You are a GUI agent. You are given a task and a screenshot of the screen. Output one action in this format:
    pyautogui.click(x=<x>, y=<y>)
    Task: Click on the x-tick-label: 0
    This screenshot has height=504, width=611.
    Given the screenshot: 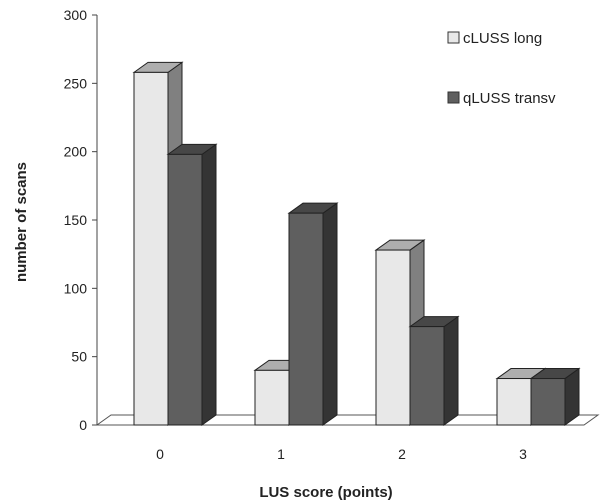 What is the action you would take?
    pyautogui.click(x=160, y=454)
    